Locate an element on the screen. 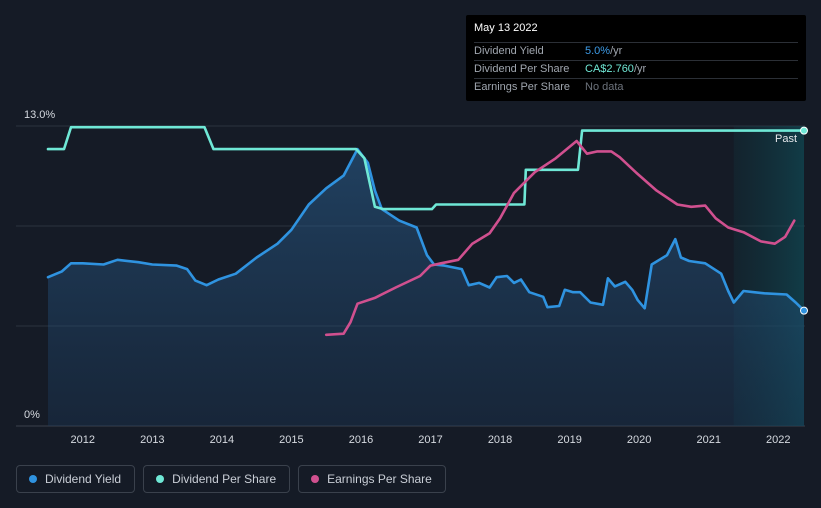 Image resolution: width=821 pixels, height=508 pixels. x-axis-tick-label: 2013 is located at coordinates (152, 440).